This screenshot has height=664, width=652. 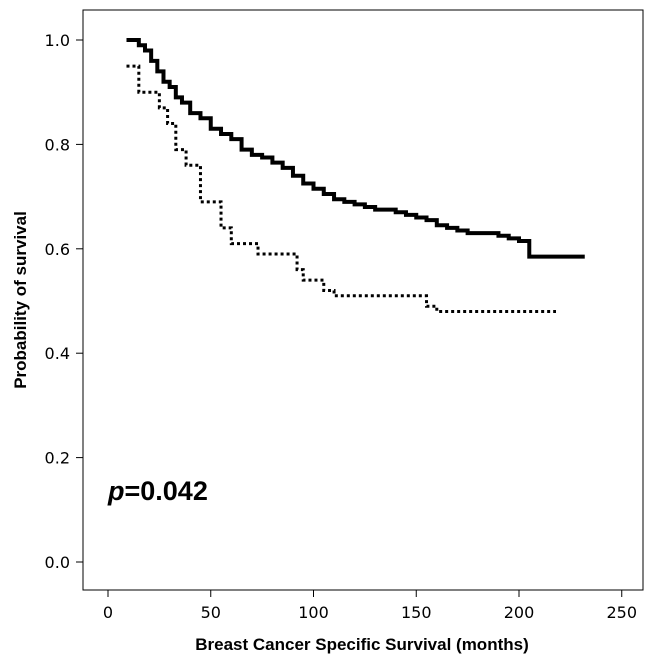 What do you see at coordinates (166, 491) in the screenshot?
I see `p-value-number: =0.042` at bounding box center [166, 491].